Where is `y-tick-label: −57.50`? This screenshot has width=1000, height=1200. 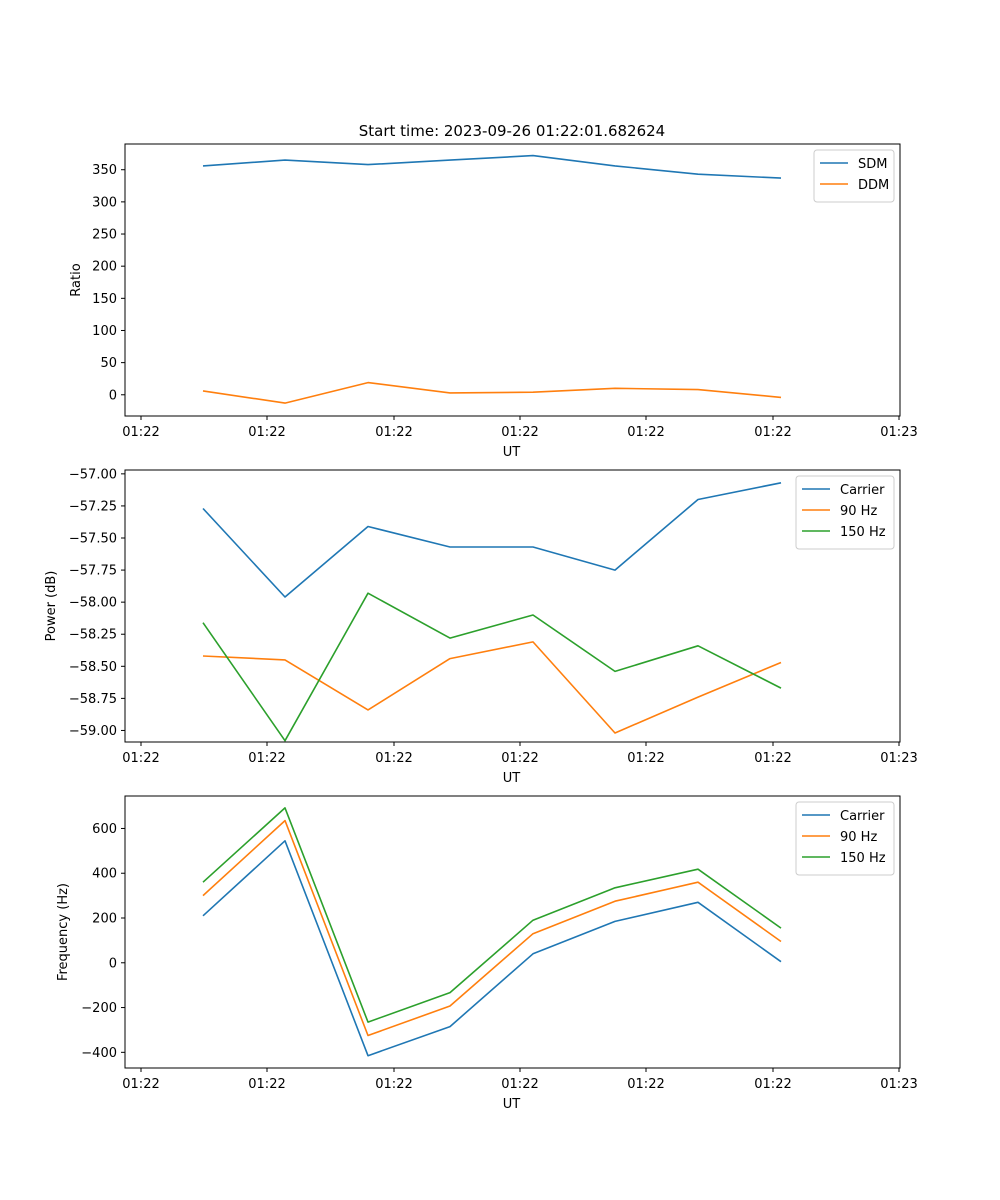 y-tick-label: −57.50 is located at coordinates (93, 539).